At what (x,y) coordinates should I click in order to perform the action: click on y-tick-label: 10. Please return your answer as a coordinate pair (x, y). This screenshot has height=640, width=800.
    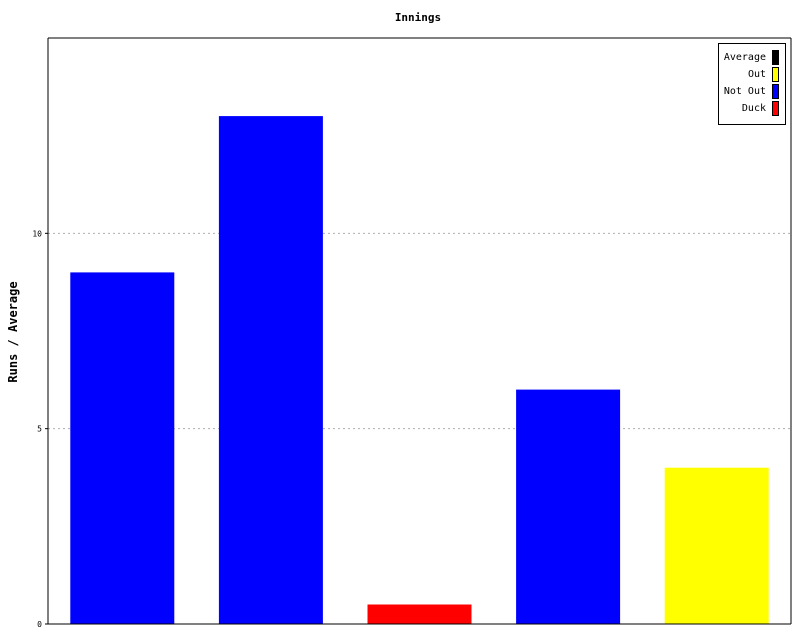
    Looking at the image, I should click on (37, 233).